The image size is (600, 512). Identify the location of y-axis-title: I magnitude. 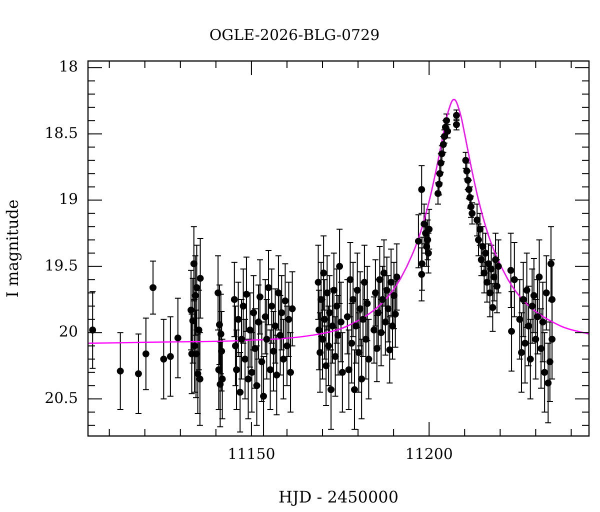
(12, 248).